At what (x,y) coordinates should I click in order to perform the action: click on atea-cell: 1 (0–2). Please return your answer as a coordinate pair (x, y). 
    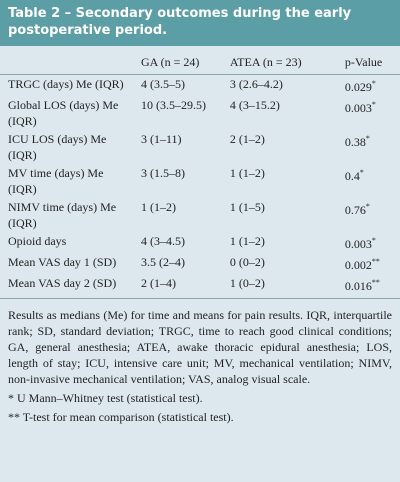
    Looking at the image, I should click on (274, 286).